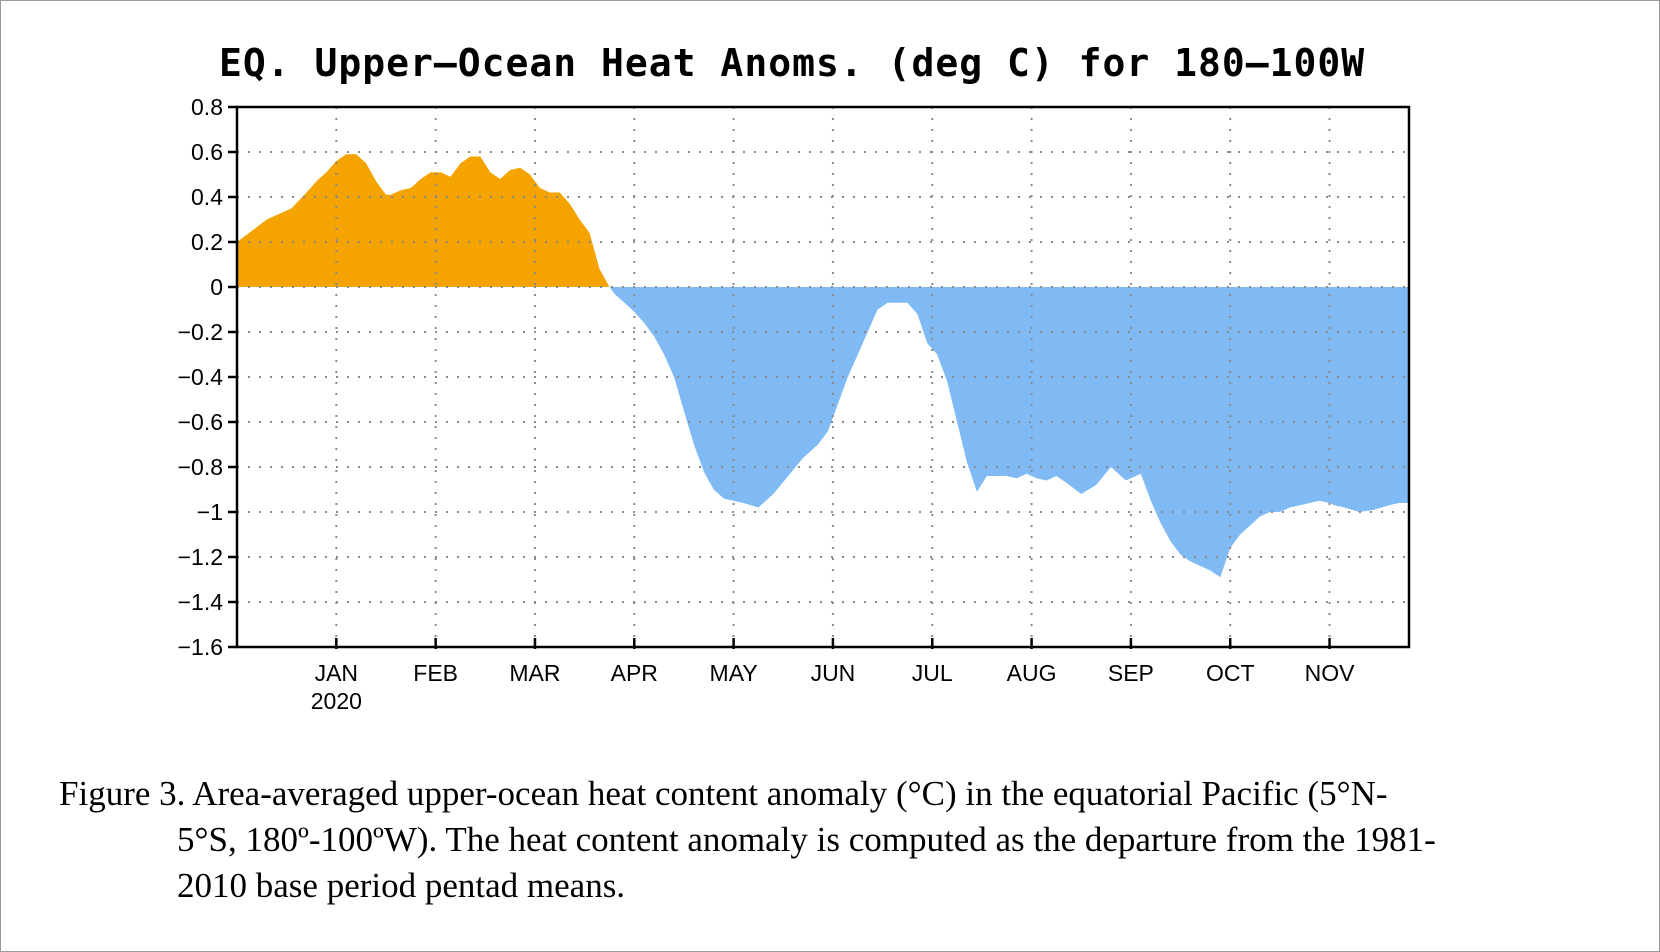  Describe the element at coordinates (201, 602) in the screenshot. I see `y-tick-label: −1.4` at that location.